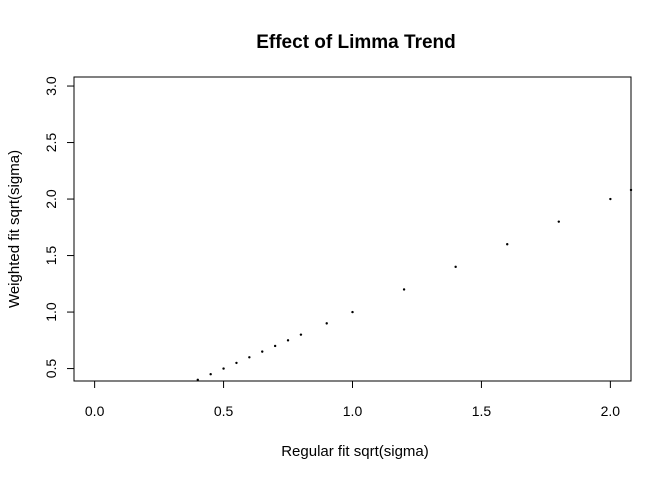 This screenshot has height=480, width=672. I want to click on y-tick-label: 2.5, so click(51, 143).